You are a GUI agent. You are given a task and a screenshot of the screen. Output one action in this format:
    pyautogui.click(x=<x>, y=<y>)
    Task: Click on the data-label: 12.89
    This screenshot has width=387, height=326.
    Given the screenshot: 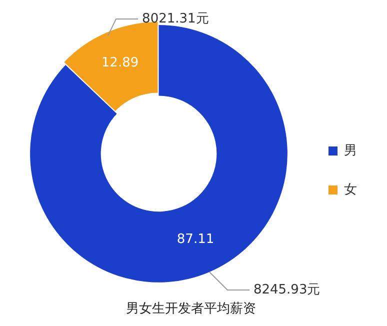 What is the action you would take?
    pyautogui.click(x=120, y=63)
    